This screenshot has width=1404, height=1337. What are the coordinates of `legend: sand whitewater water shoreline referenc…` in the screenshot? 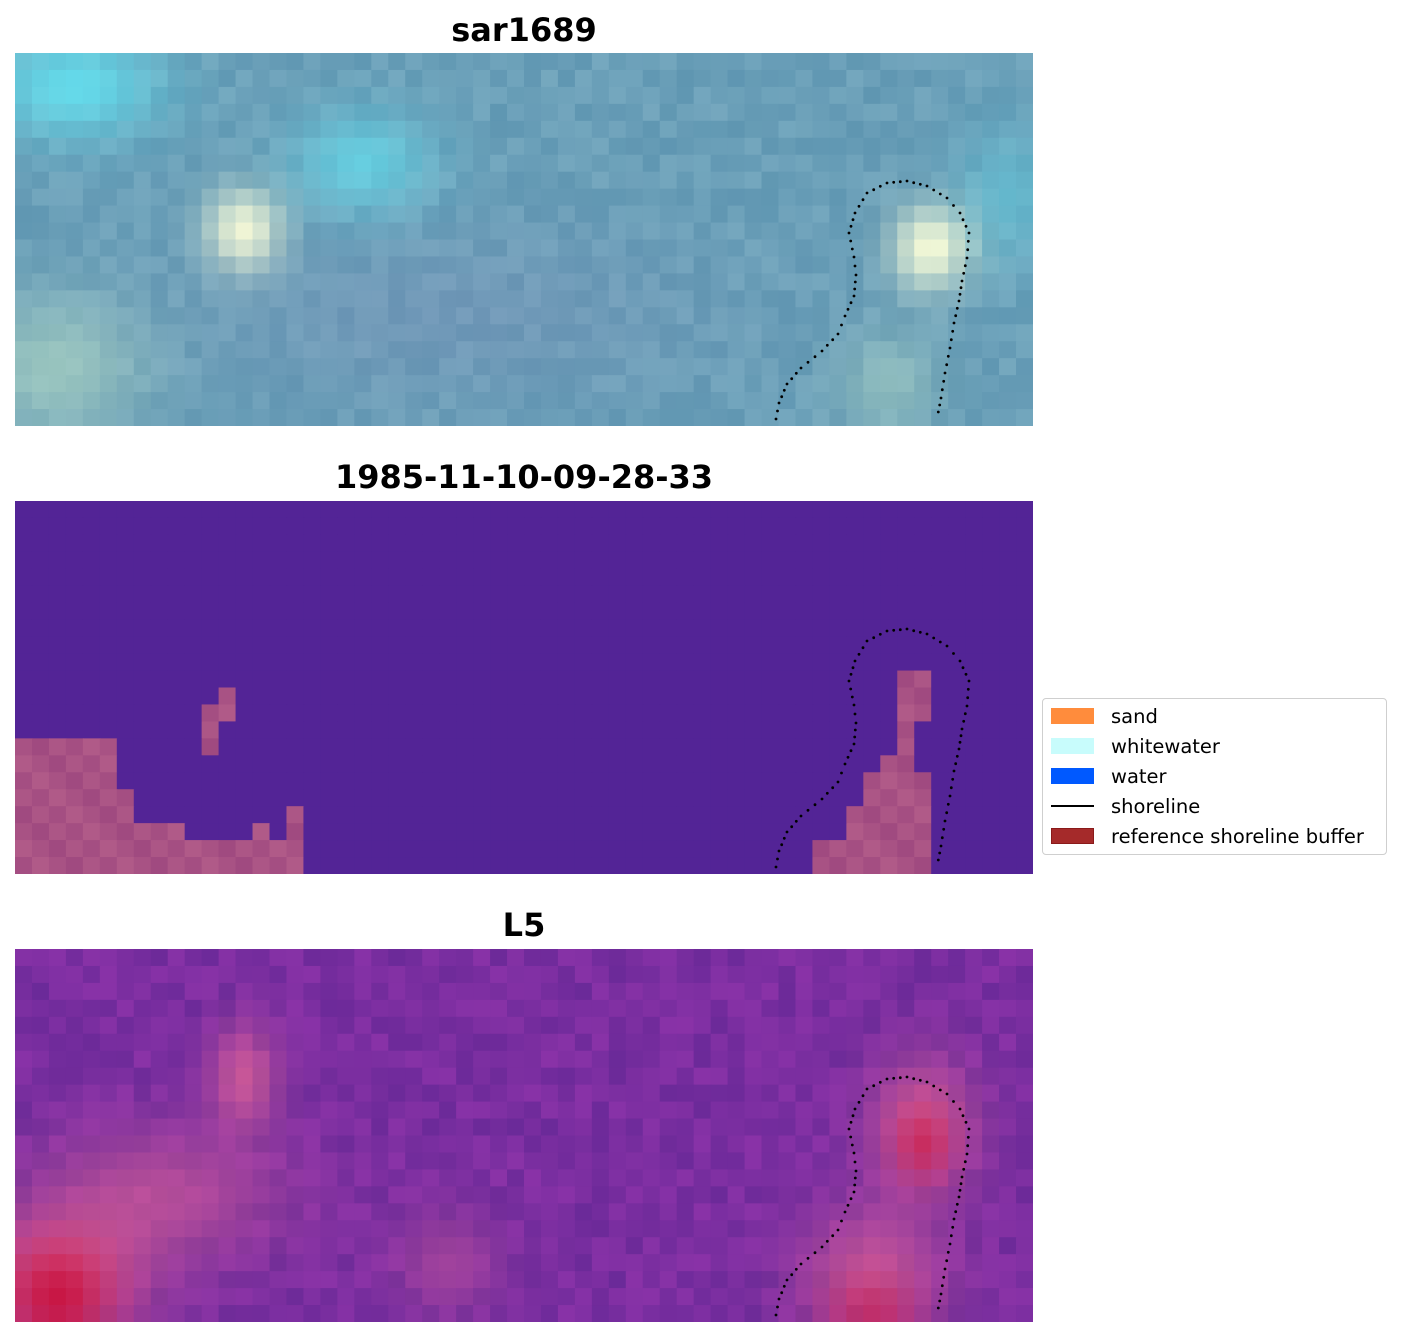 It's located at (1214, 776).